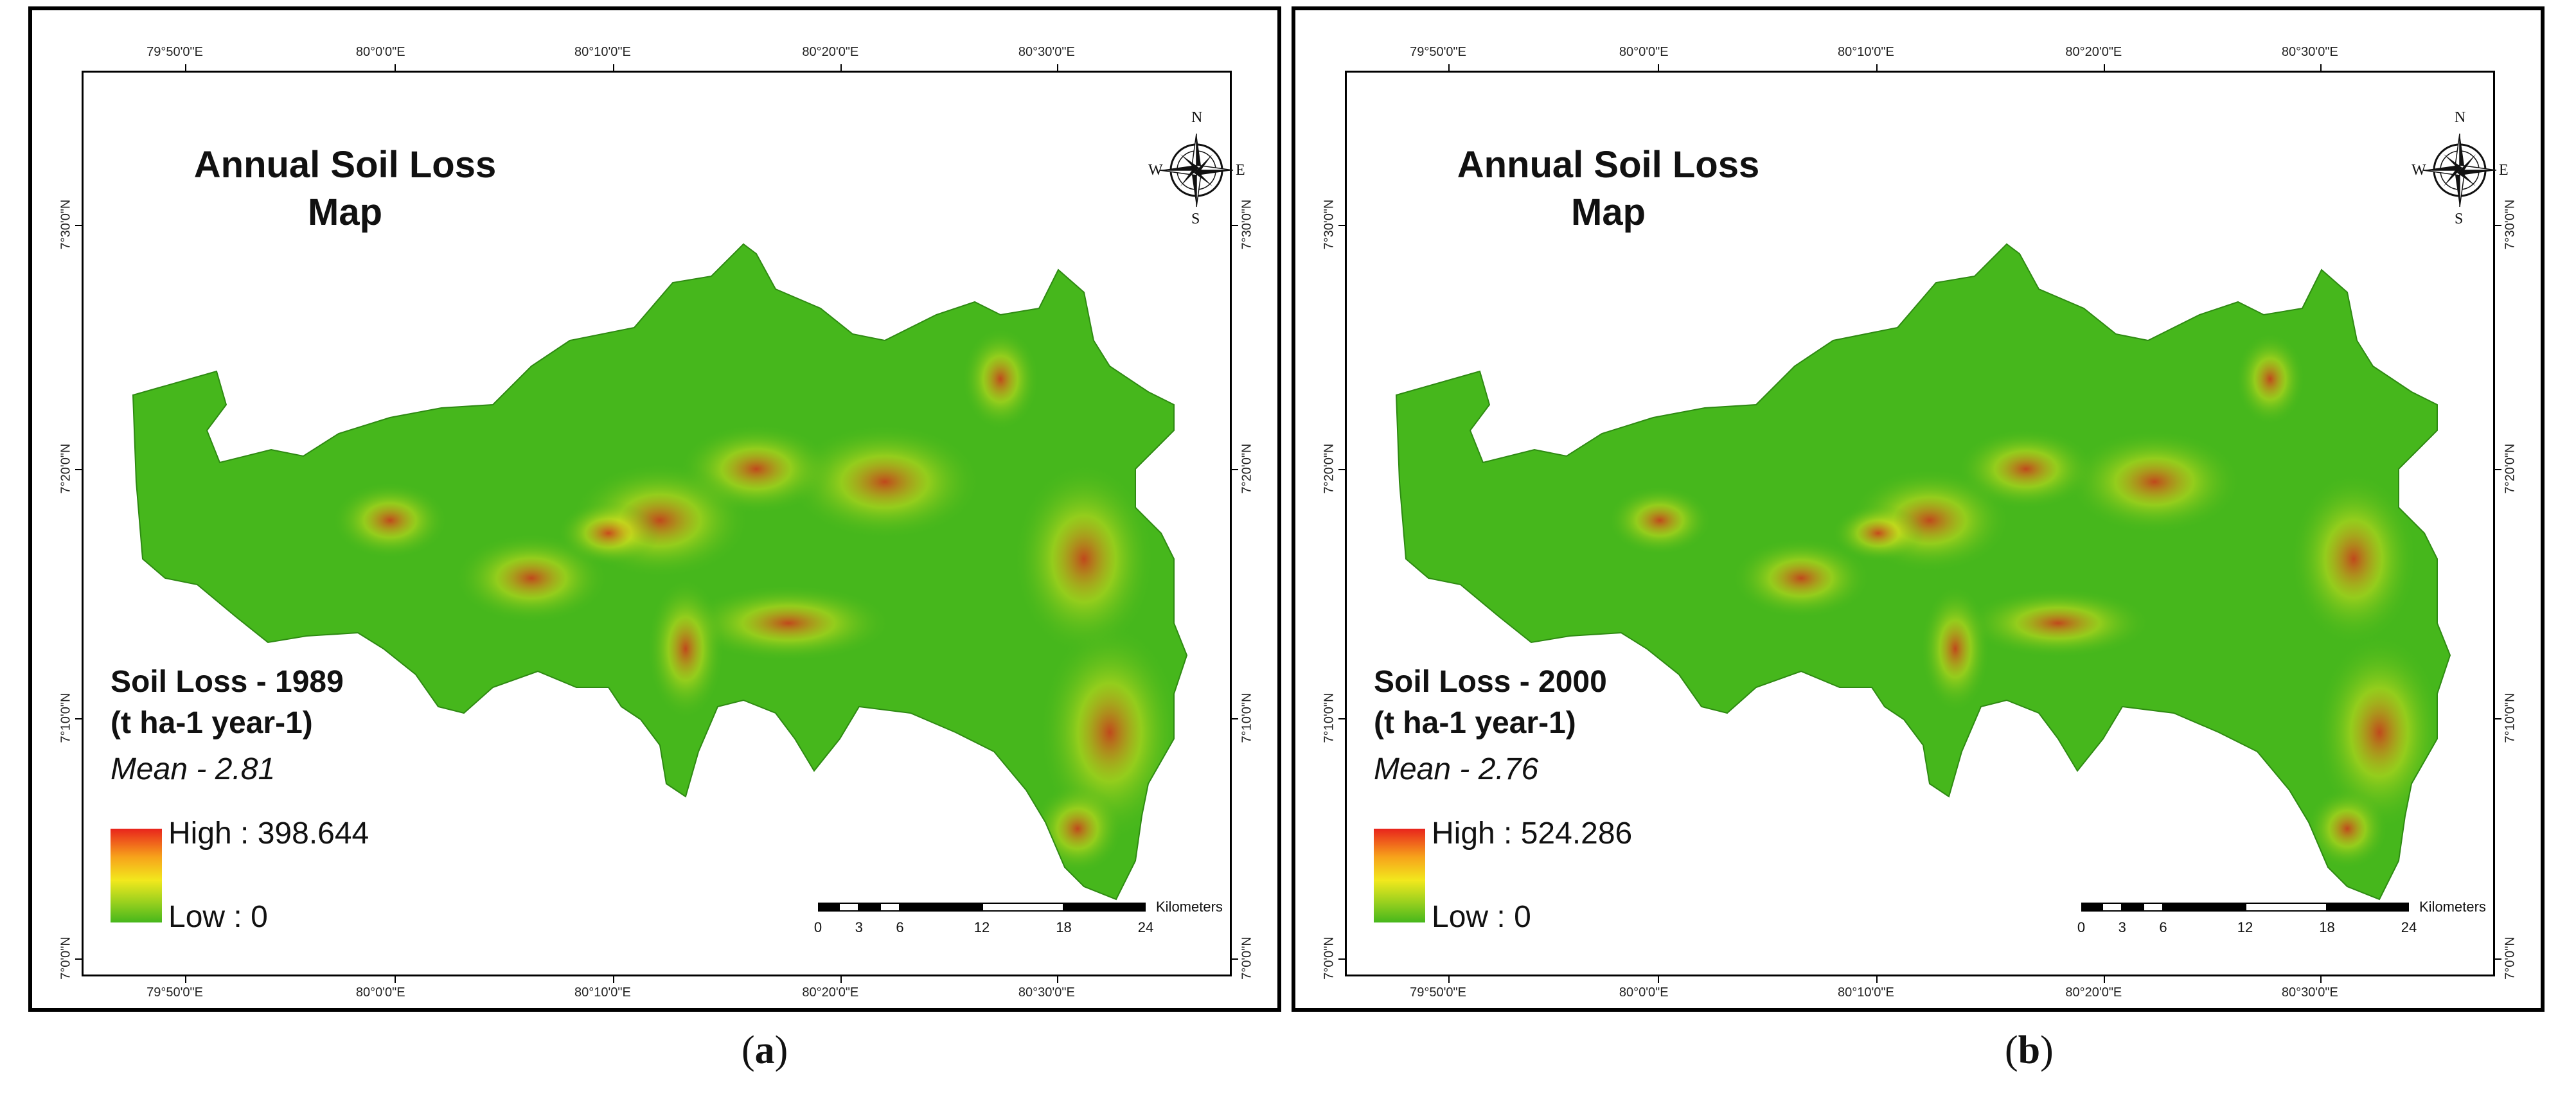  What do you see at coordinates (2047, 1050) in the screenshot?
I see `caption-close: )` at bounding box center [2047, 1050].